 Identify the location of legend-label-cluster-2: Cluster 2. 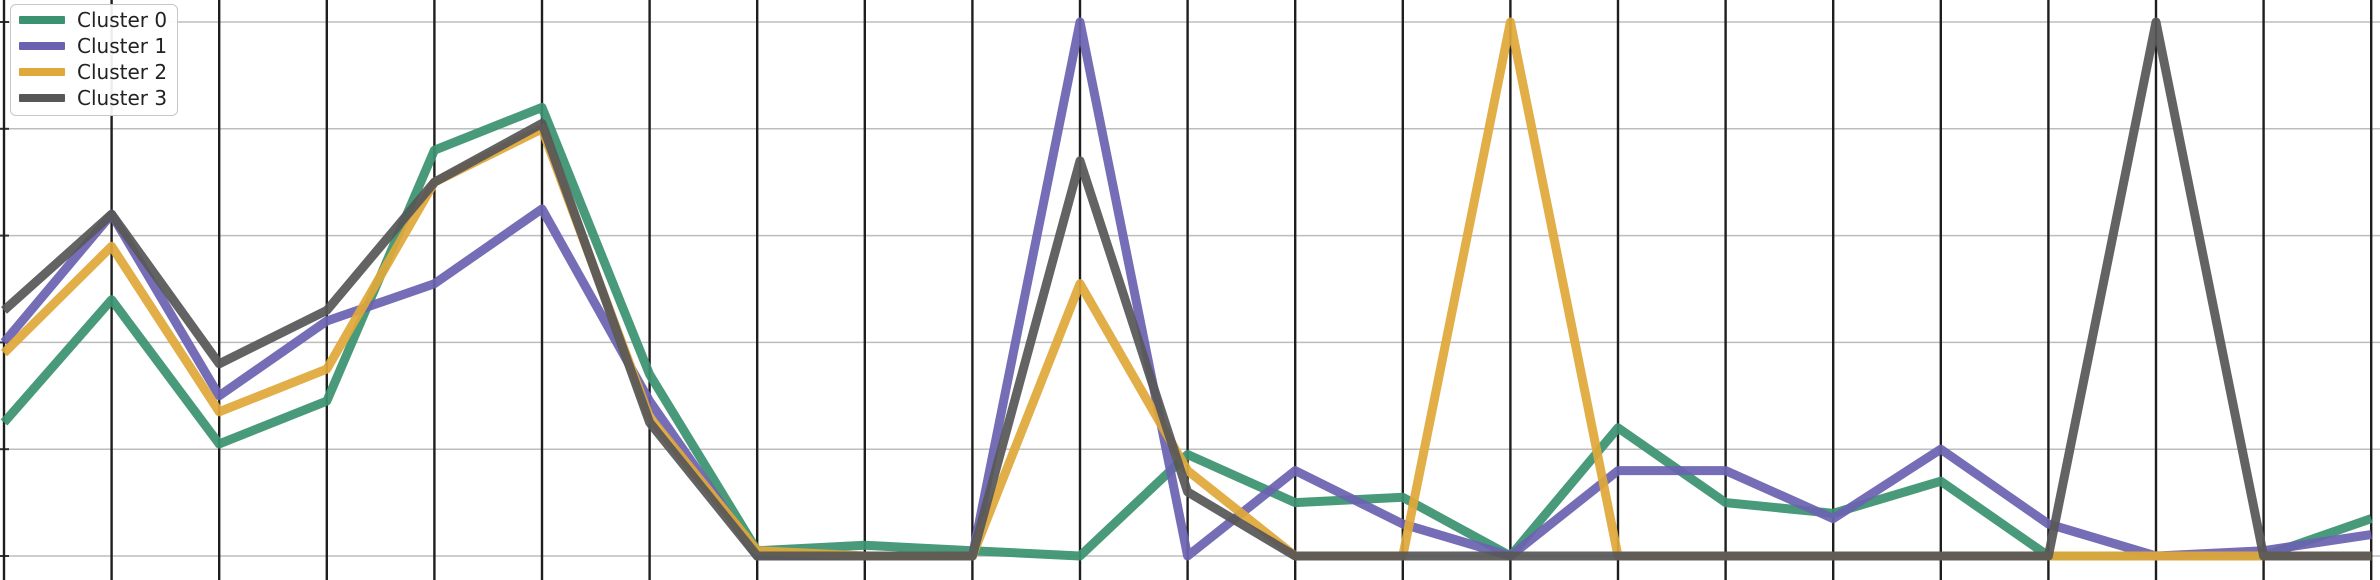
(122, 72).